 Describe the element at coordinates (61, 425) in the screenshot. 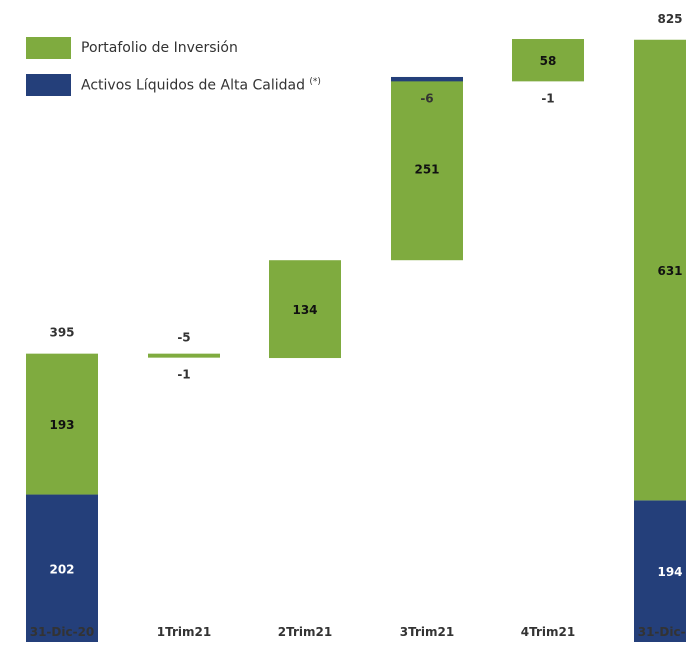

I see `data-label-green-0: 193` at that location.